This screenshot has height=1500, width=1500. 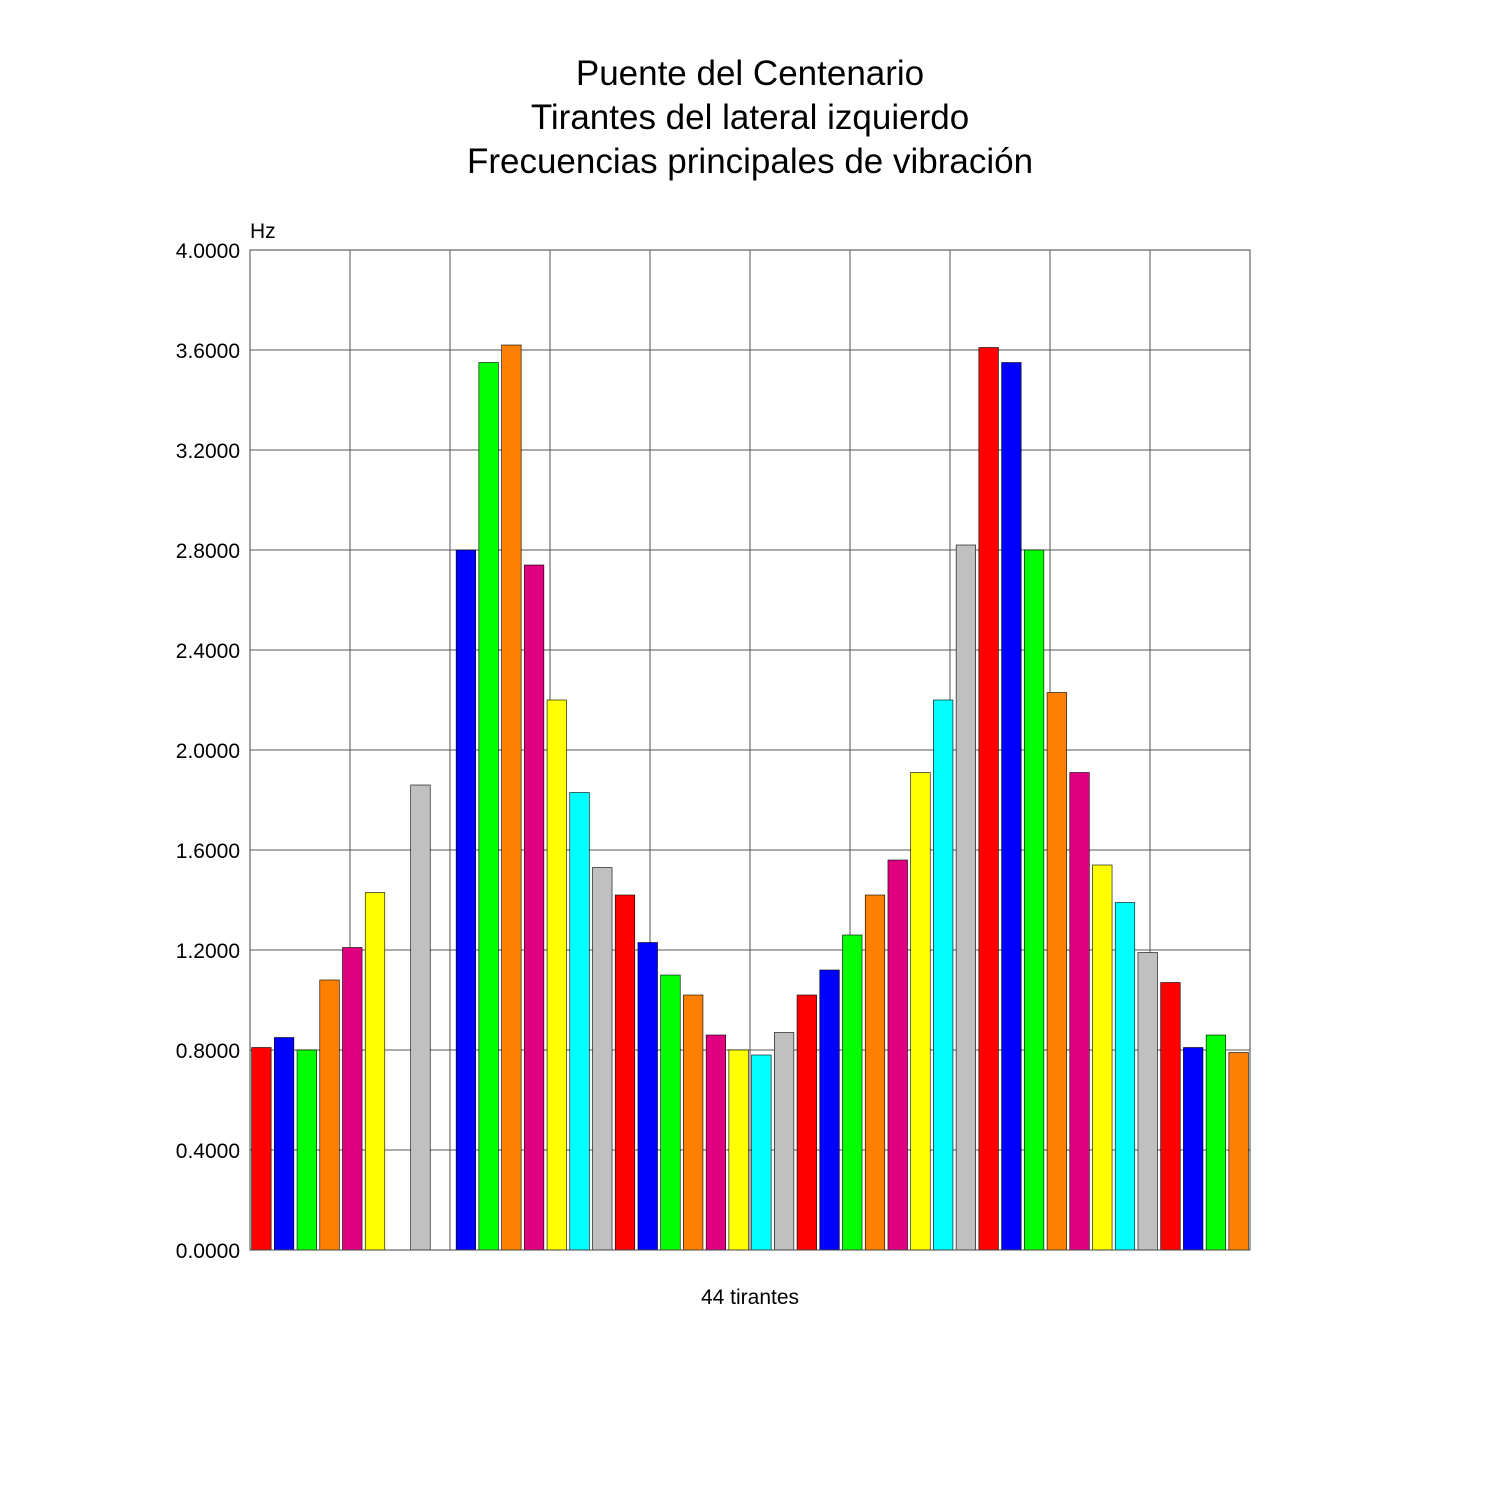 What do you see at coordinates (208, 1151) in the screenshot?
I see `y-tick-label: 0.4000` at bounding box center [208, 1151].